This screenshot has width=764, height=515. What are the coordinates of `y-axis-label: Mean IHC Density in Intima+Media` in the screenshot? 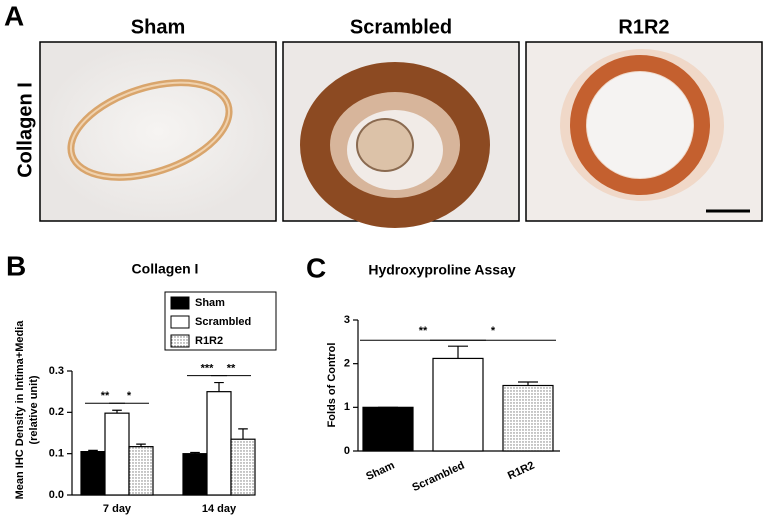 It's located at (20, 410).